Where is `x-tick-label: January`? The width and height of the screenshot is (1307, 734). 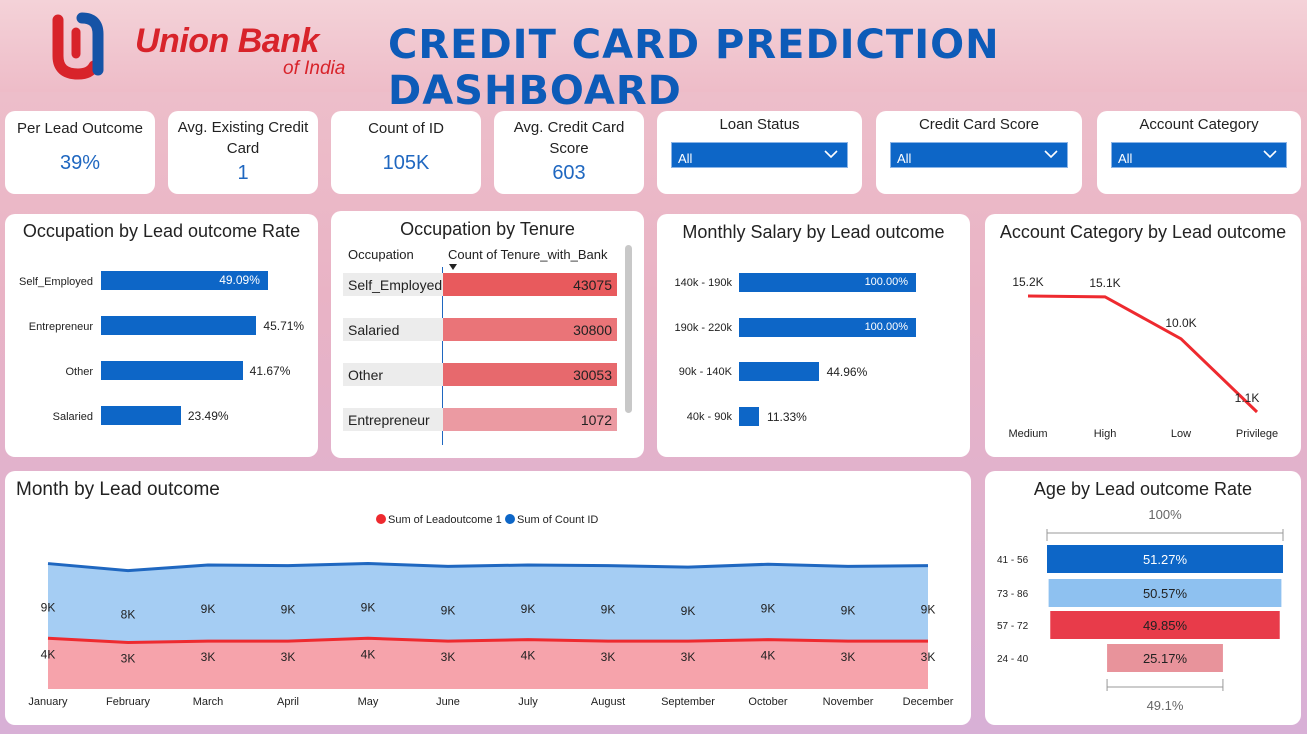
x-tick-label: January is located at coordinates (48, 702).